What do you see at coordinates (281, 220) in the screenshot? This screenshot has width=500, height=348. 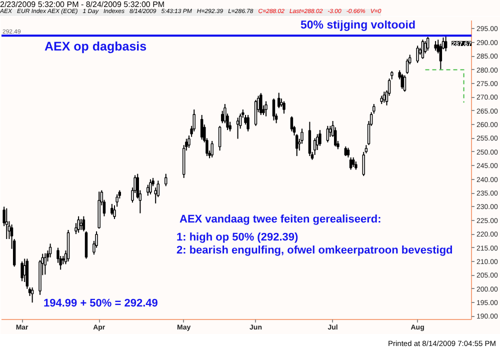 I see `annotation: AEX vandaag twee feiten gerealiseerd:` at bounding box center [281, 220].